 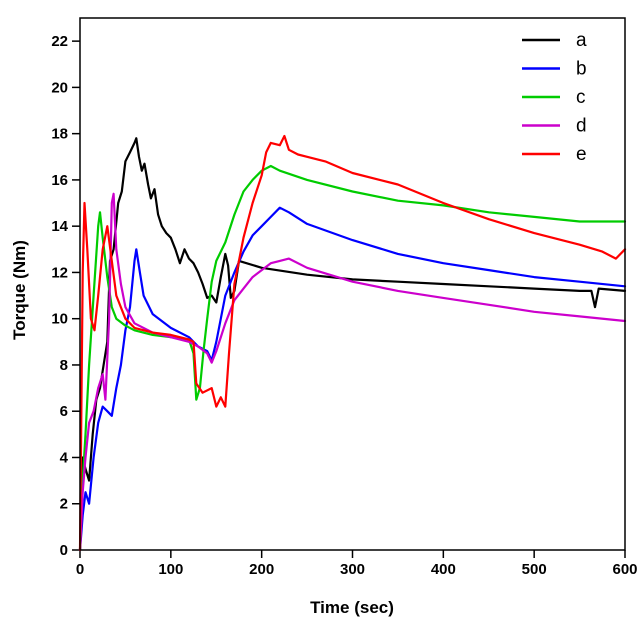 I want to click on x-tick-label: 300, so click(x=352, y=569).